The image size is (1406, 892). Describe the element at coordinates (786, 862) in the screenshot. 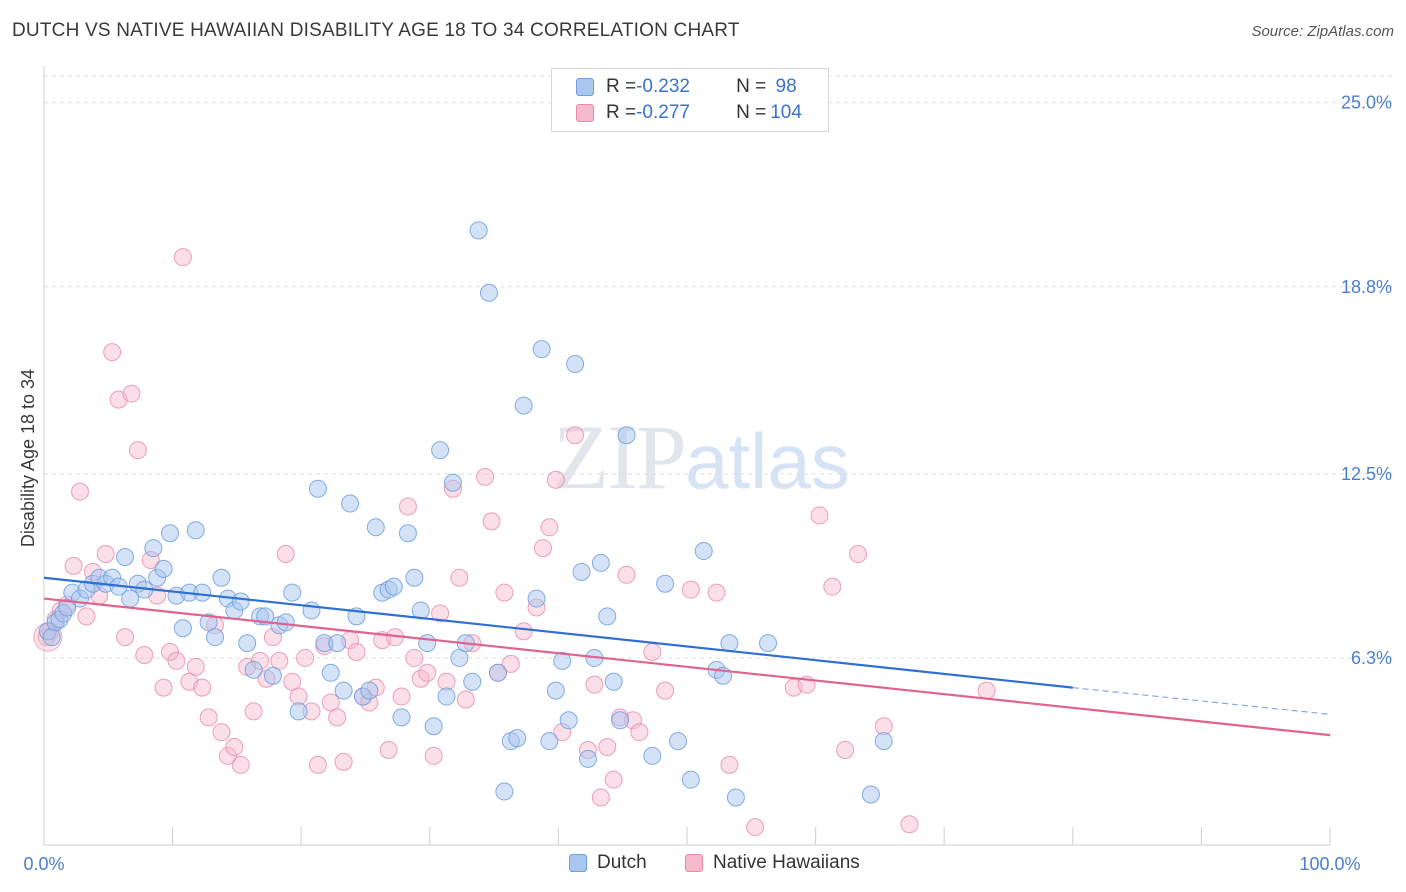

I see `legend-item-label: Native Hawaiians` at that location.